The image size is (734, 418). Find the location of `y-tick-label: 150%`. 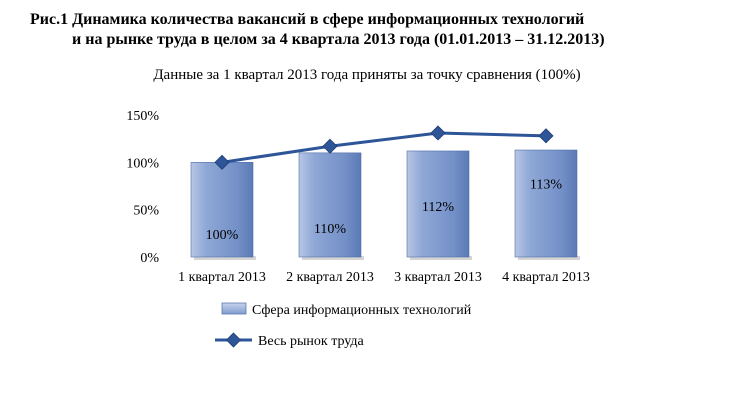

y-tick-label: 150% is located at coordinates (142, 116).